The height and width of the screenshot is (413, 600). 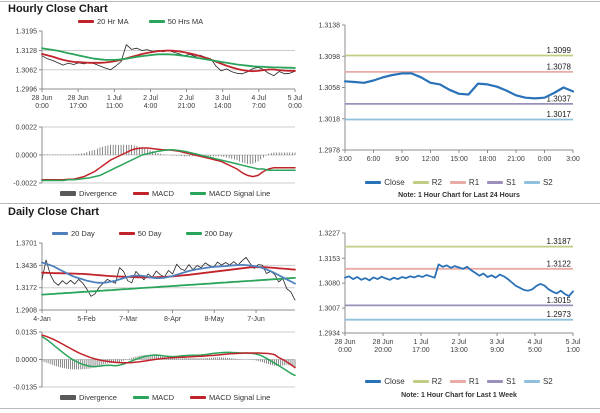 What do you see at coordinates (538, 182) in the screenshot?
I see `legend-item-s2: S2` at bounding box center [538, 182].